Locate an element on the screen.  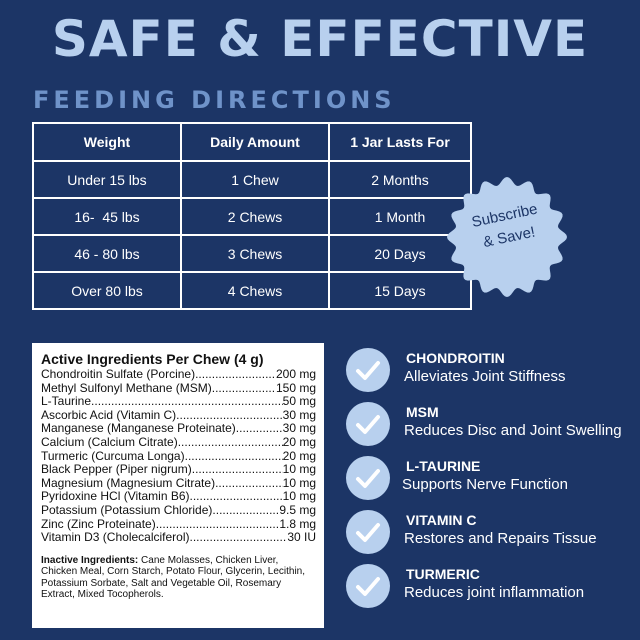
ingredient-row: Black Pepper (Piper nigrum) 10 mg is located at coordinates (178, 470).